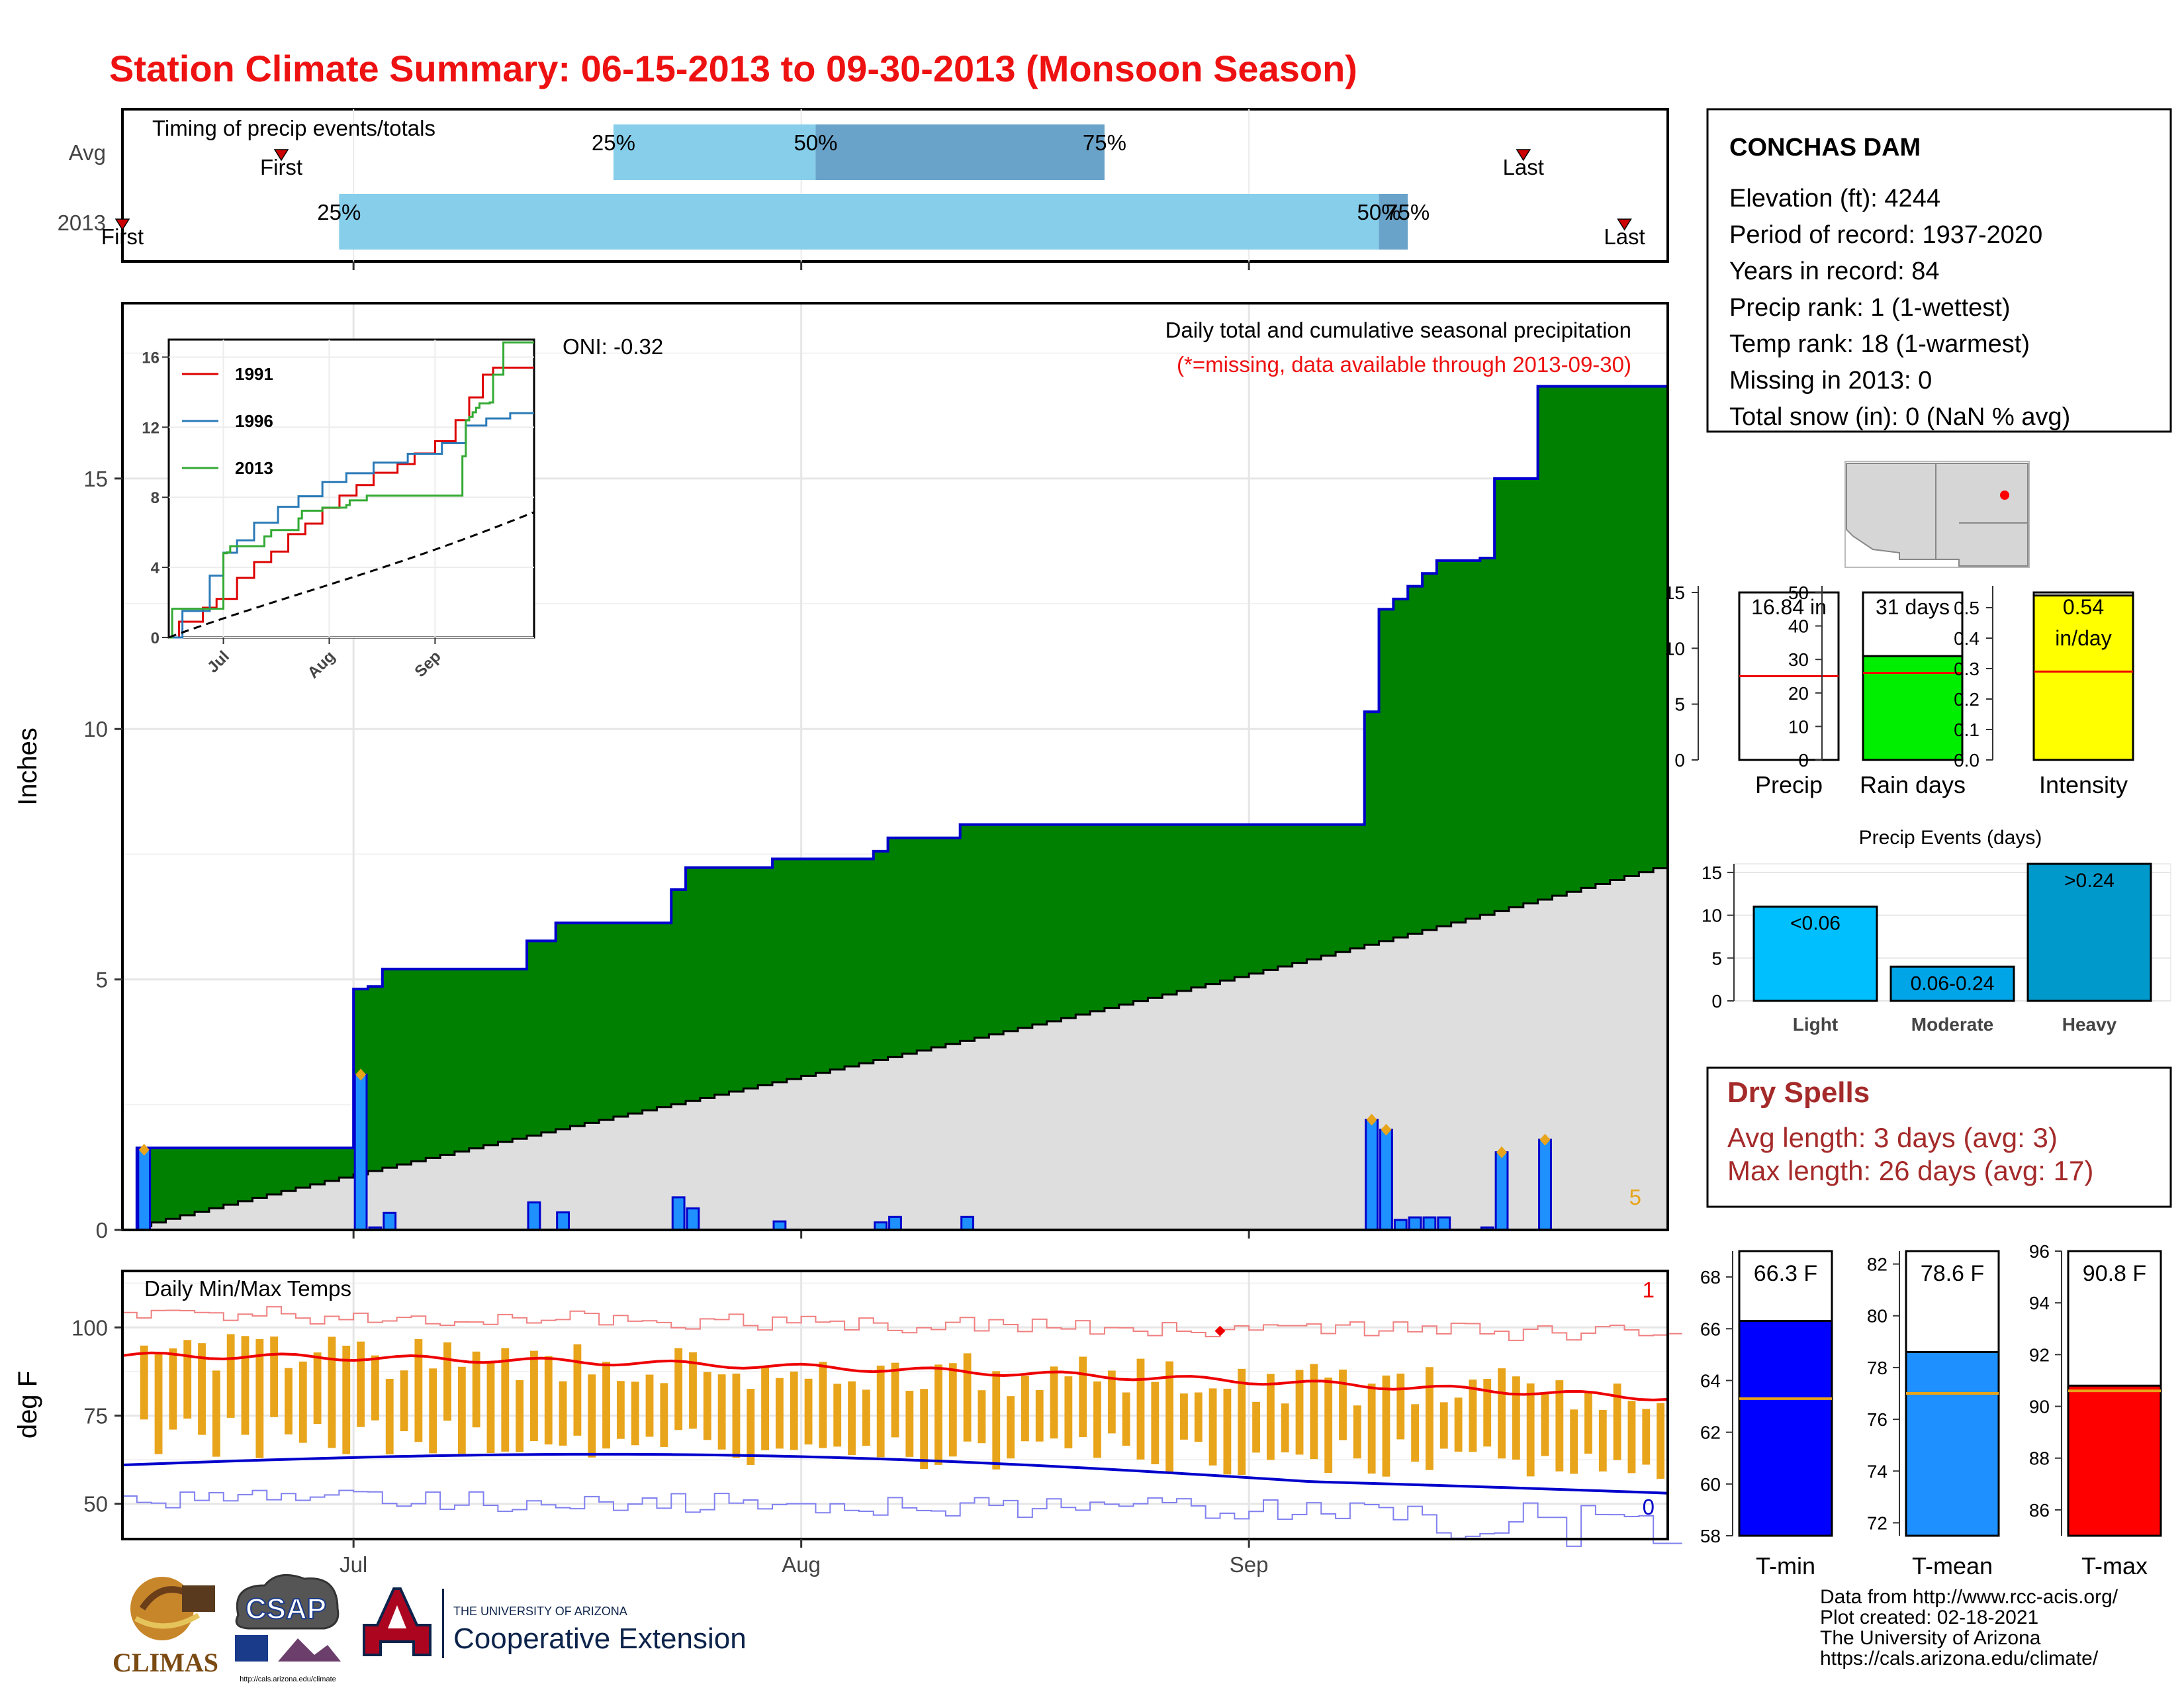 The width and height of the screenshot is (2184, 1688). Describe the element at coordinates (351, 575) in the screenshot. I see `inset-normal-line` at that location.